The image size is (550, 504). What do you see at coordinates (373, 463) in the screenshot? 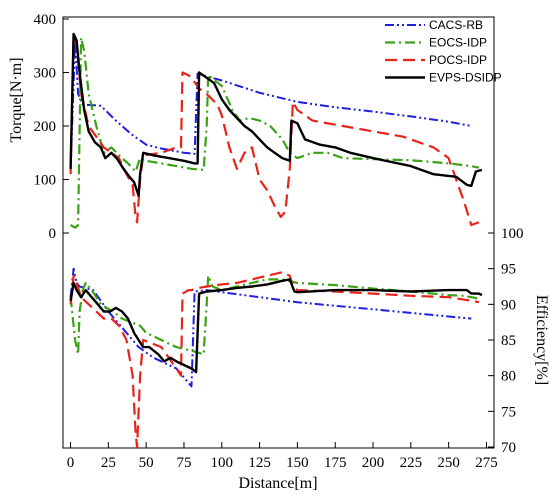
I see `x-tick-label: 200` at bounding box center [373, 463].